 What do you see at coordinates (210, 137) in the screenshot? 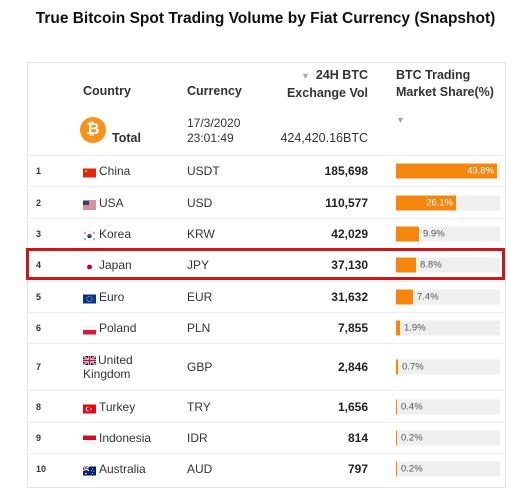
I see `snapshot-time: 23:01:49` at bounding box center [210, 137].